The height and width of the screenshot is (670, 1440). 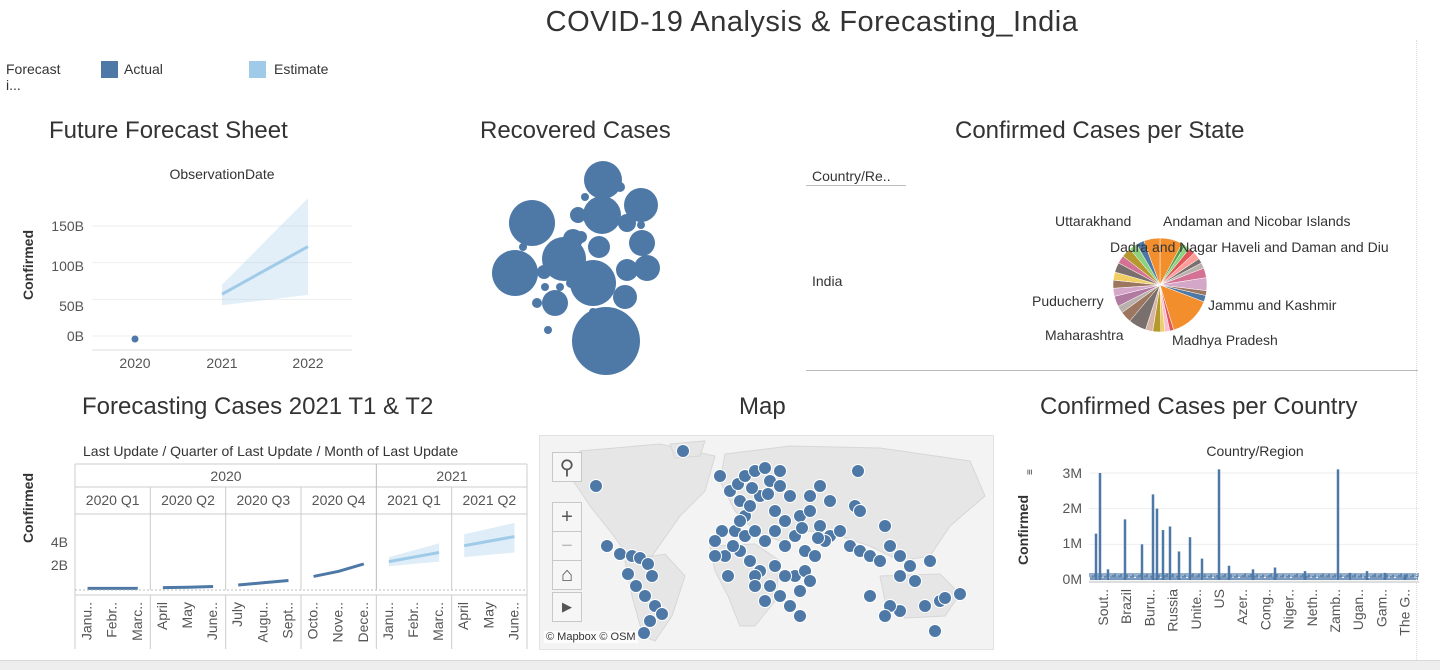 What do you see at coordinates (575, 131) in the screenshot?
I see `recovered-title: Recovered Cases` at bounding box center [575, 131].